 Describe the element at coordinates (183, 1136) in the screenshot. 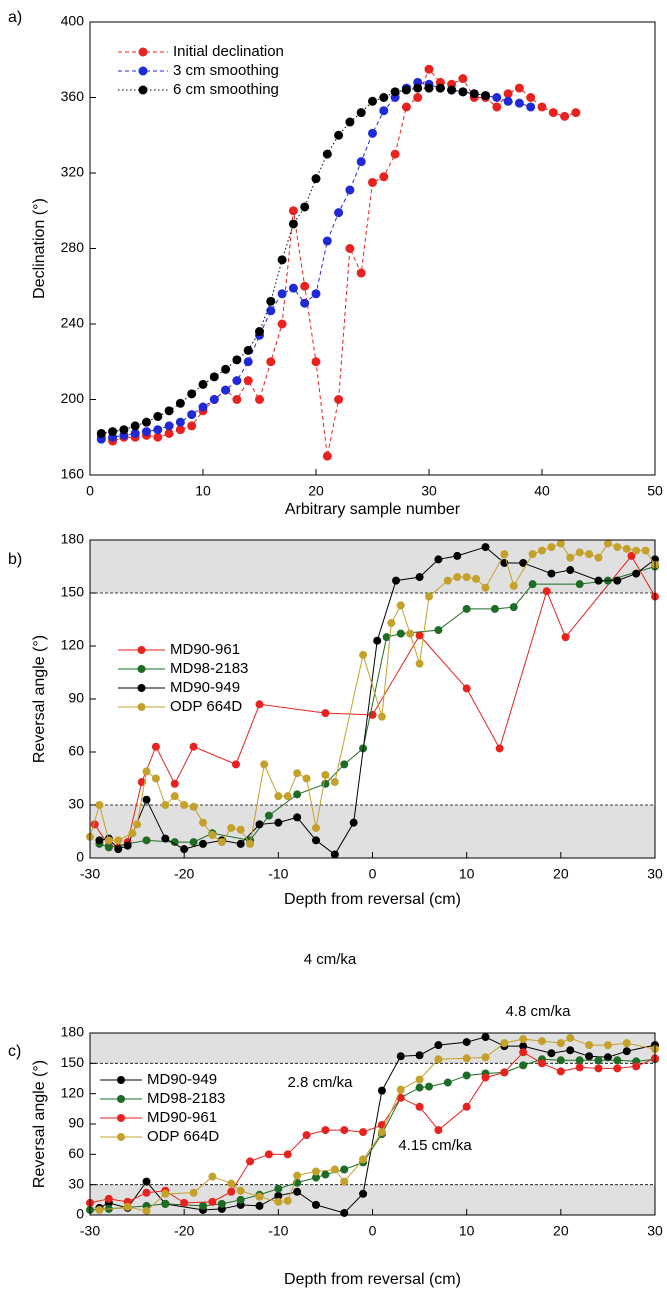

I see `legend-label: ODP 664D` at that location.